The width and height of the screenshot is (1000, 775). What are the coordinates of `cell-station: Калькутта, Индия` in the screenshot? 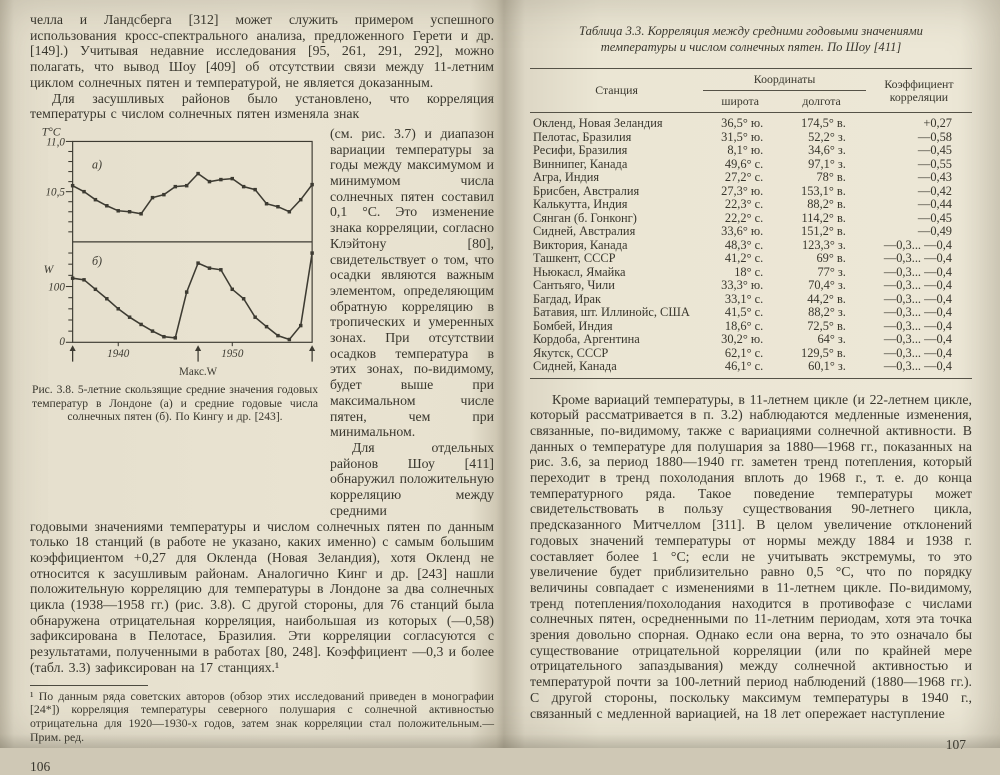 It's located at (580, 204).